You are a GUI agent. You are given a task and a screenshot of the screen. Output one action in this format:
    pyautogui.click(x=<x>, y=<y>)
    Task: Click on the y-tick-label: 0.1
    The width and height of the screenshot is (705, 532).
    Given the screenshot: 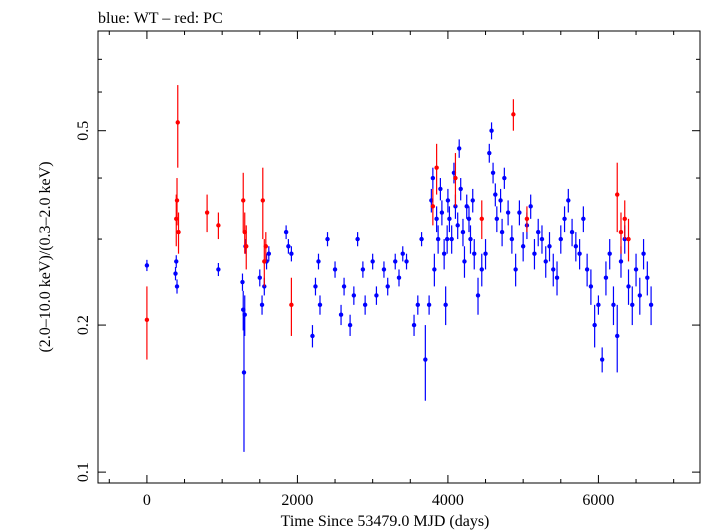 What is the action you would take?
    pyautogui.click(x=83, y=472)
    